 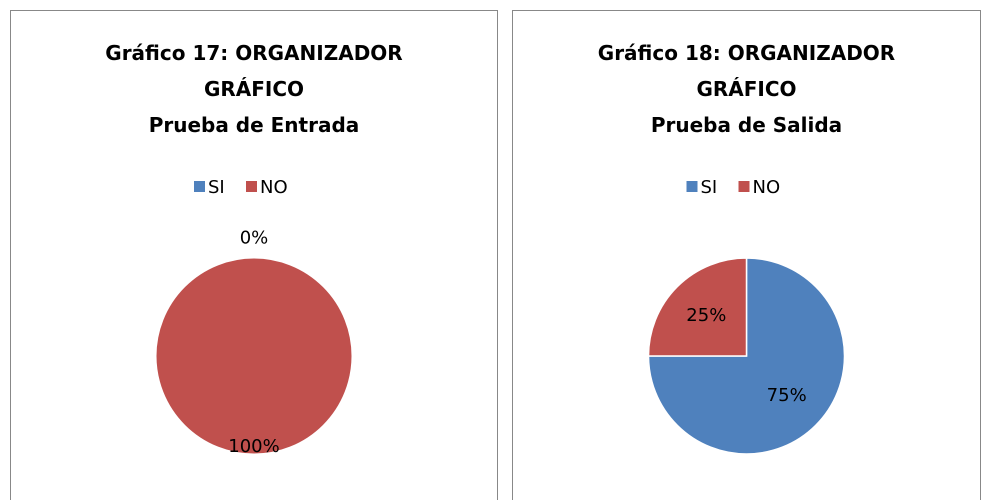 I want to click on chart-title: Gráfico 18: ORGANIZADOR GRÁFICO, so click(x=746, y=71).